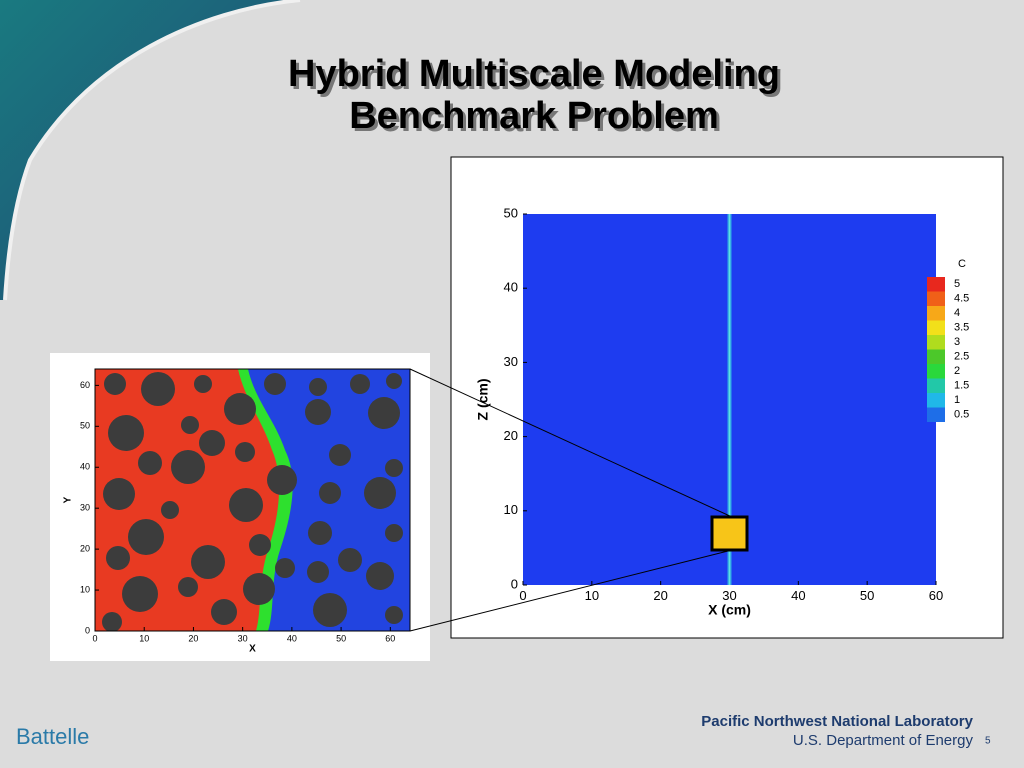 This screenshot has height=768, width=1024. Describe the element at coordinates (534, 74) in the screenshot. I see `title-line: Hybrid Multiscale Modeling` at that location.